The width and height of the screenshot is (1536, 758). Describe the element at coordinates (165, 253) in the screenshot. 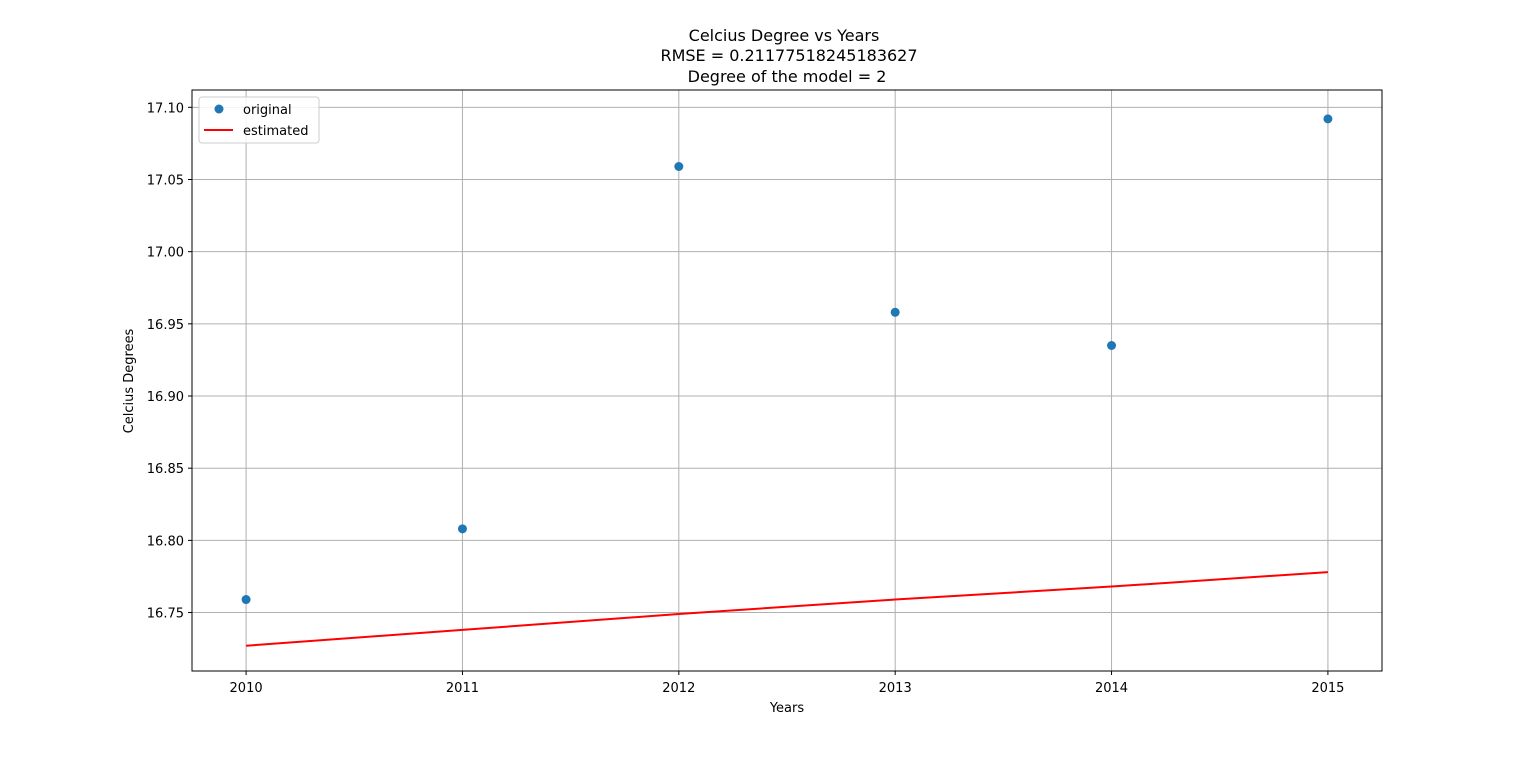

I see `y-tick-label: 17.00` at that location.